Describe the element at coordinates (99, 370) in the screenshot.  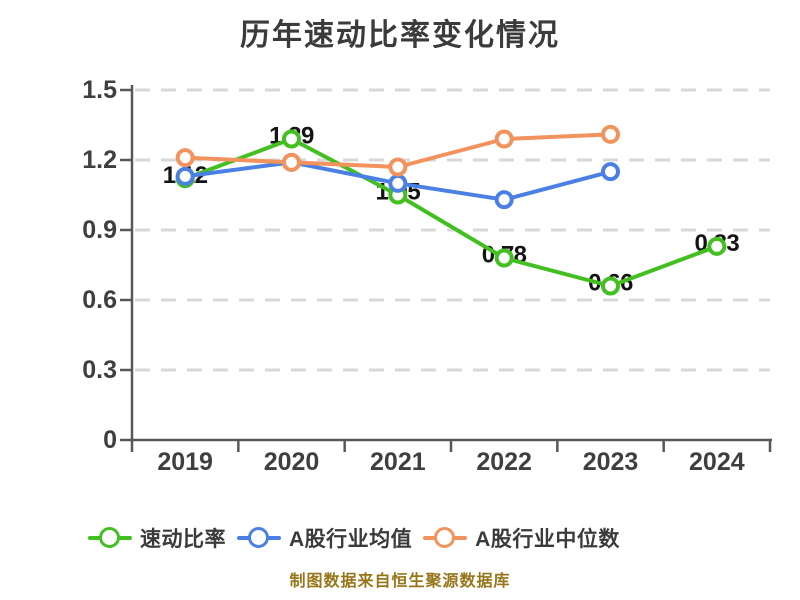
I see `y-tick-label: 0.3` at that location.